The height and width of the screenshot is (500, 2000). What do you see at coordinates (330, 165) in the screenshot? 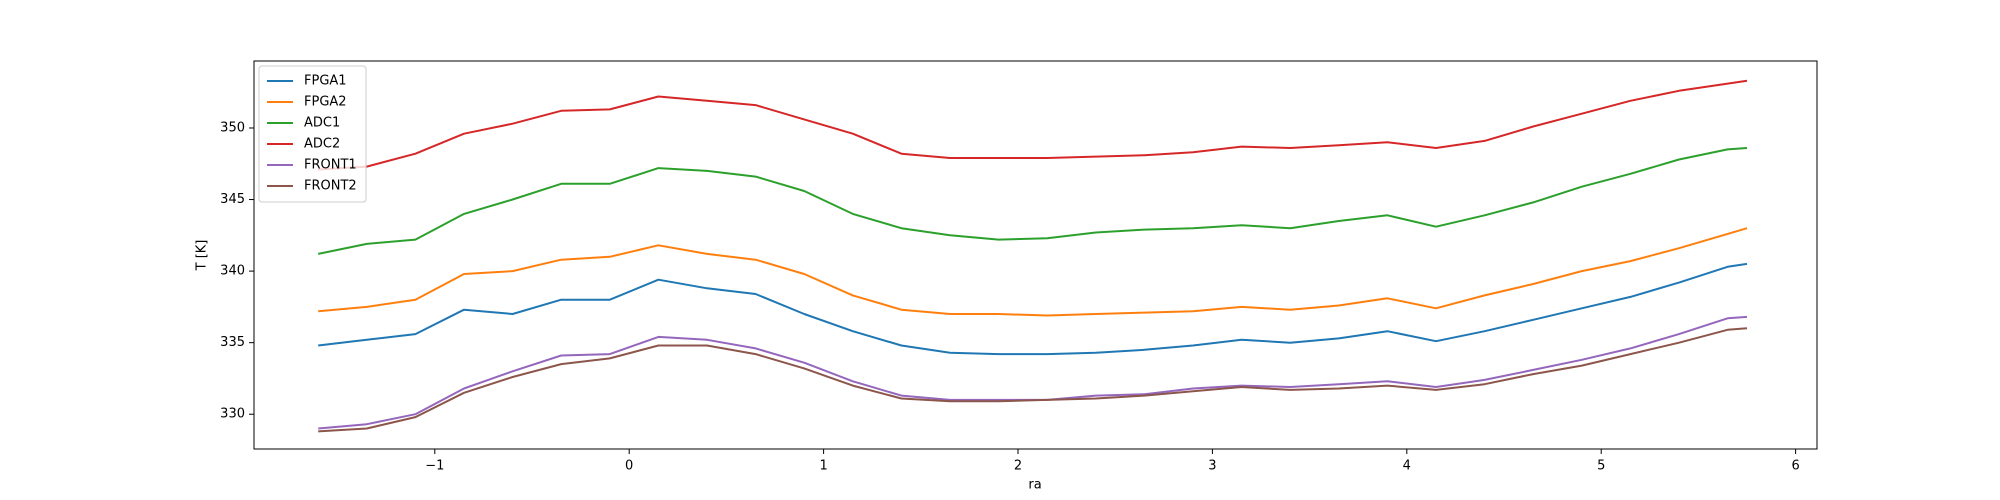
I see `legend-label: FRONT1` at bounding box center [330, 165].